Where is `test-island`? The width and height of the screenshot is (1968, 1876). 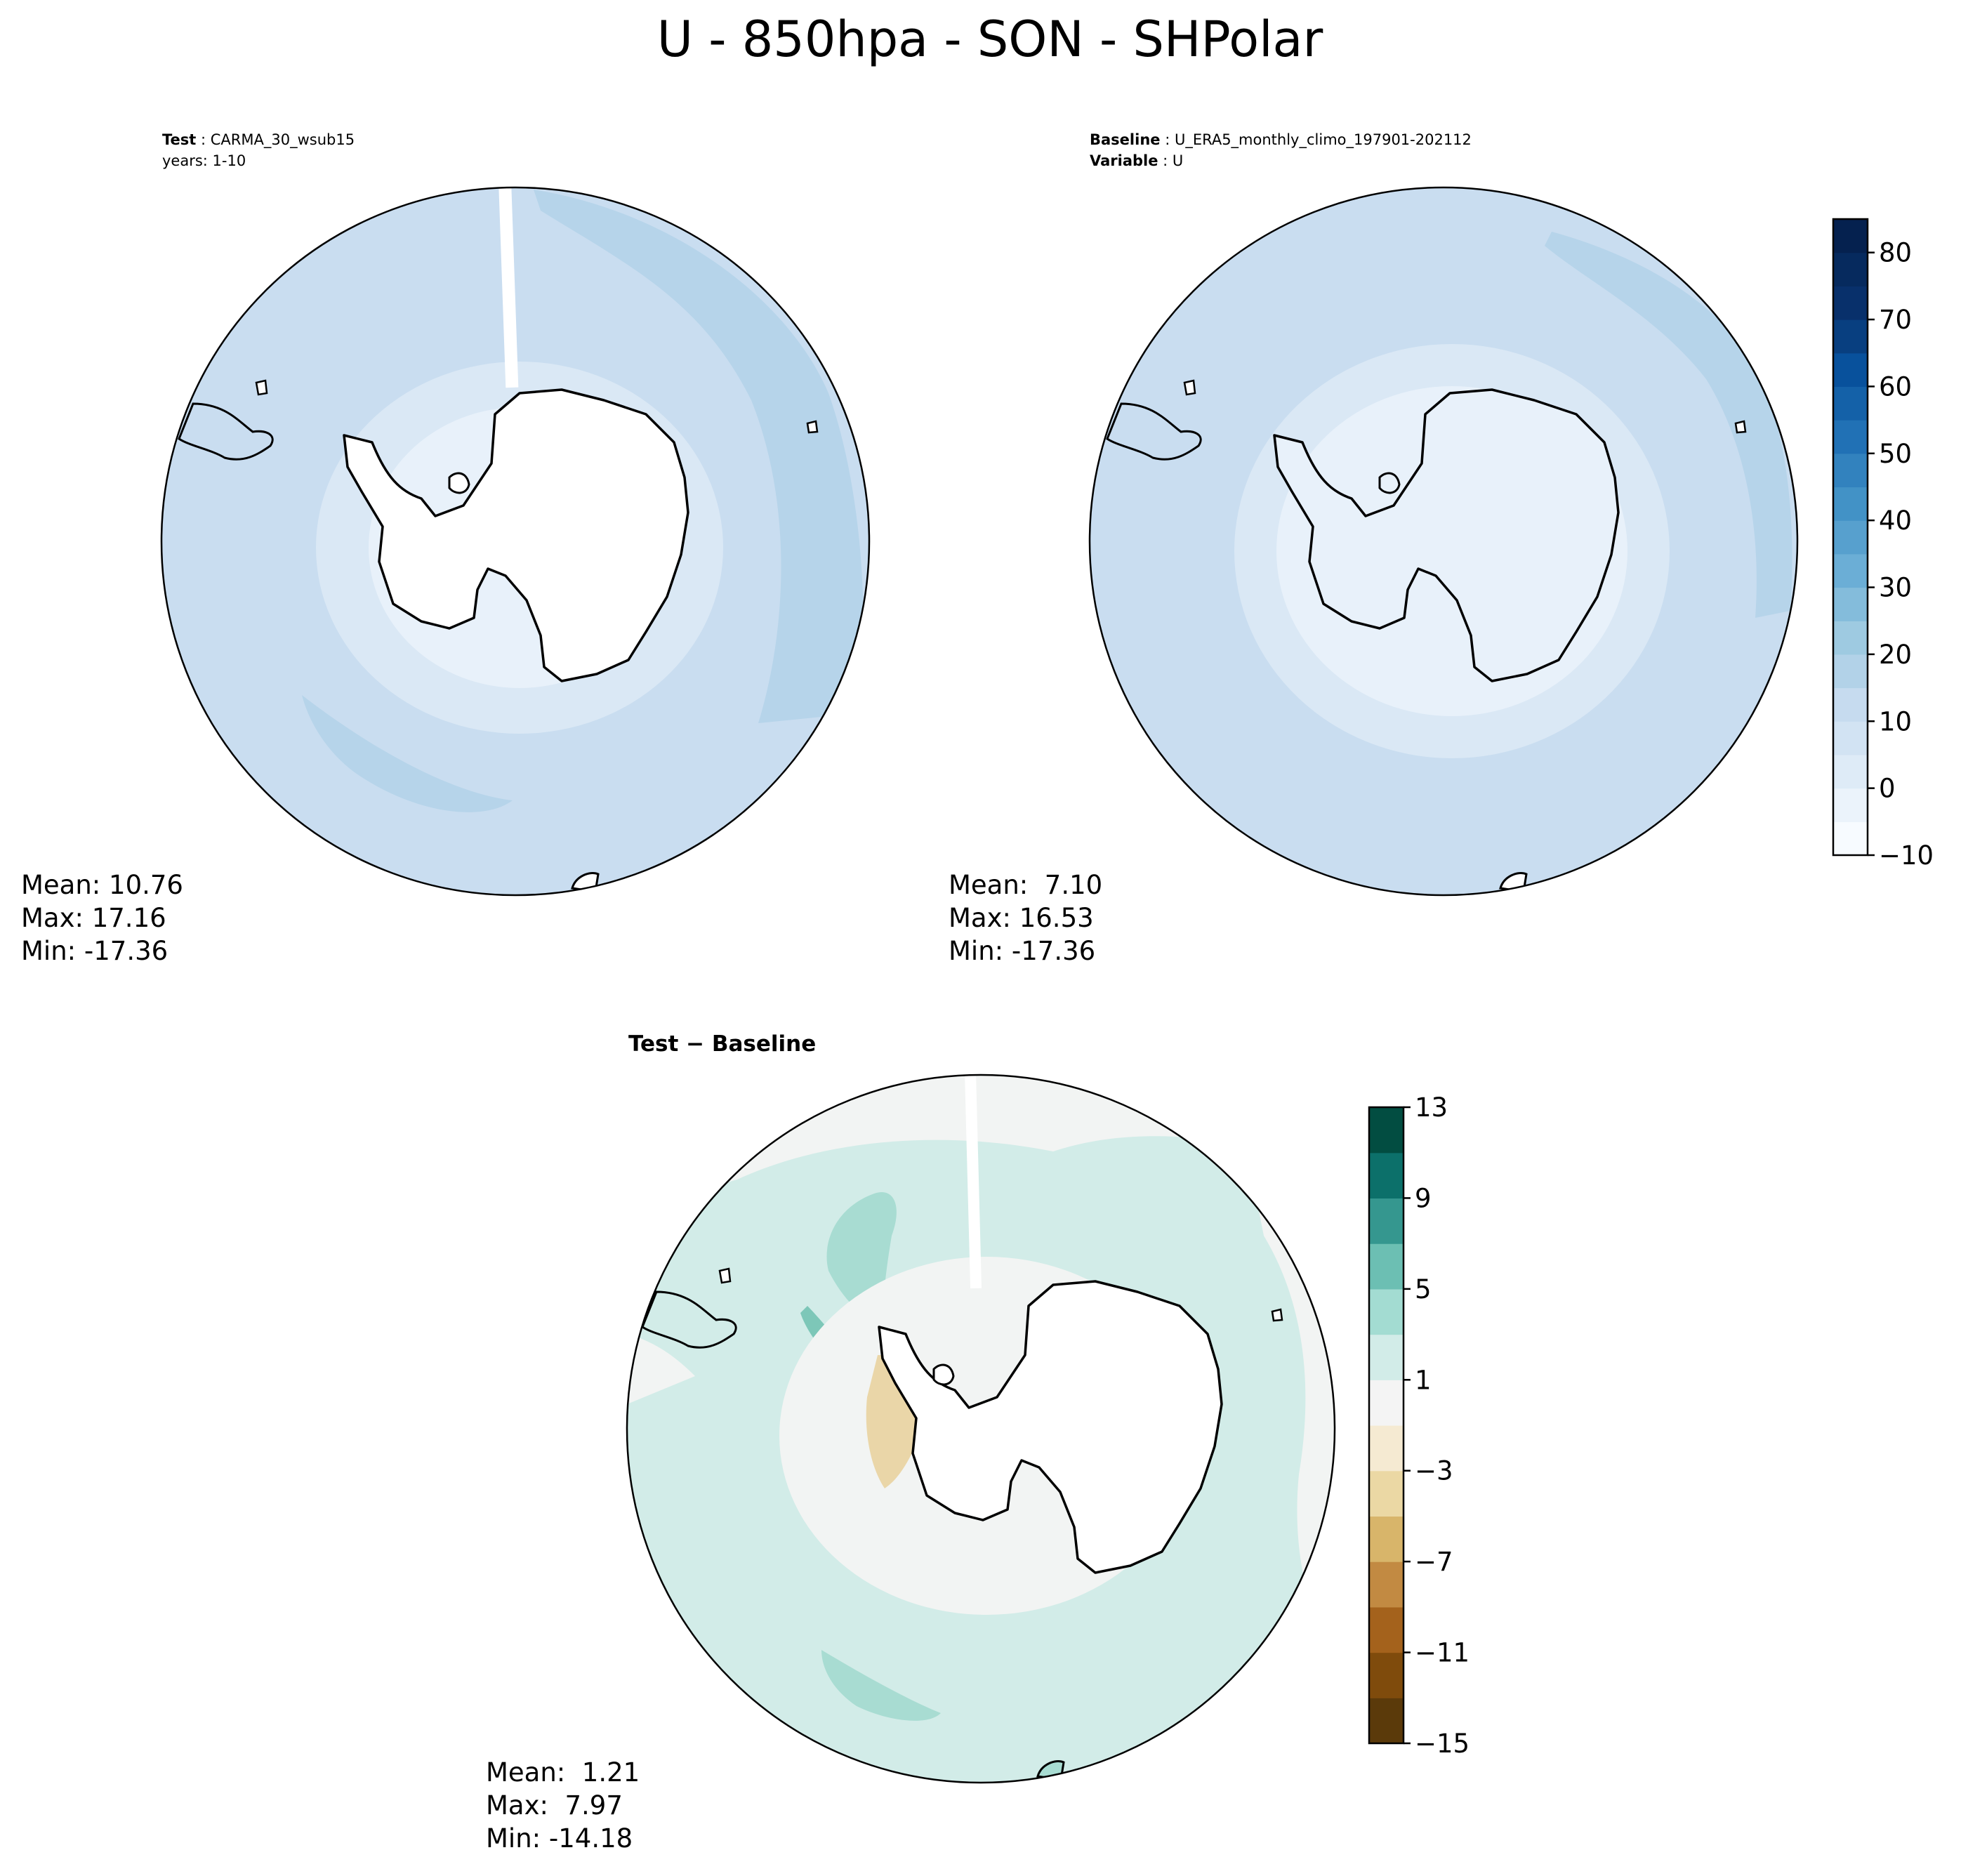 test-island is located at coordinates (459, 483).